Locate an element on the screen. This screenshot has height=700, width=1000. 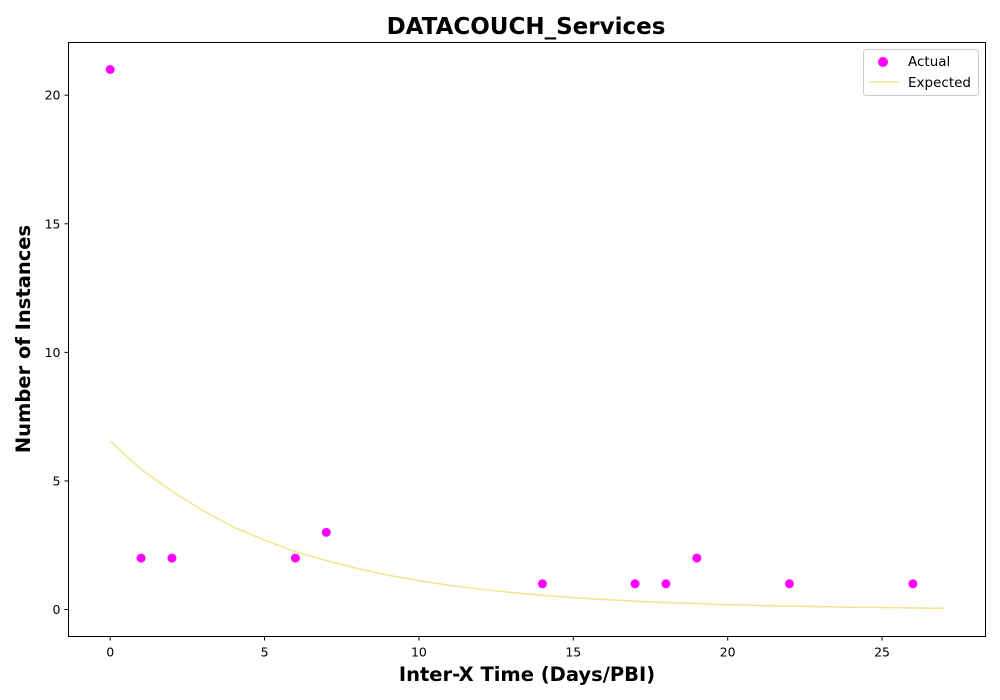
chart-title: DATACOUCH_Services is located at coordinates (526, 27).